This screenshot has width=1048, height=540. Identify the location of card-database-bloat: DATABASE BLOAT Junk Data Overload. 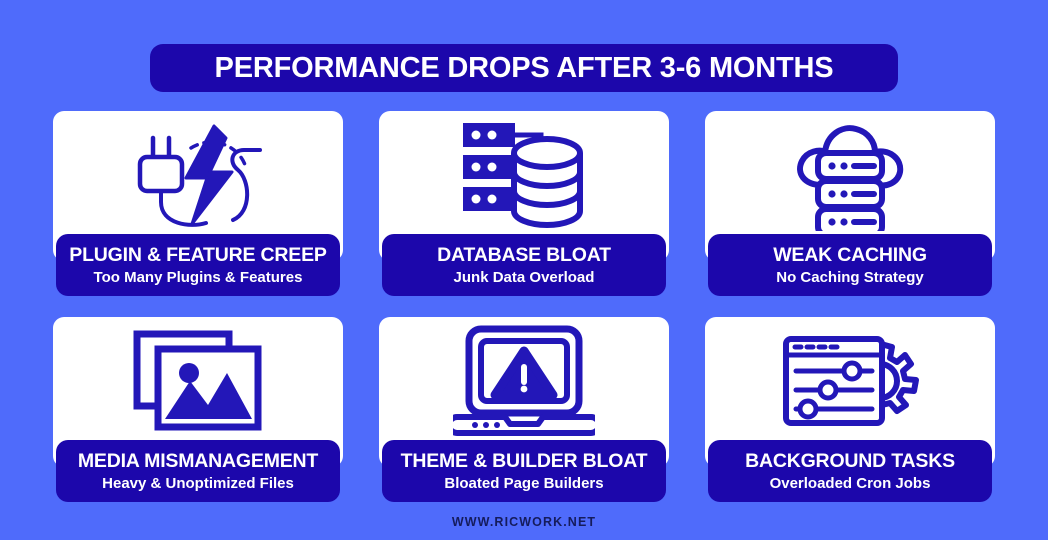
(524, 203).